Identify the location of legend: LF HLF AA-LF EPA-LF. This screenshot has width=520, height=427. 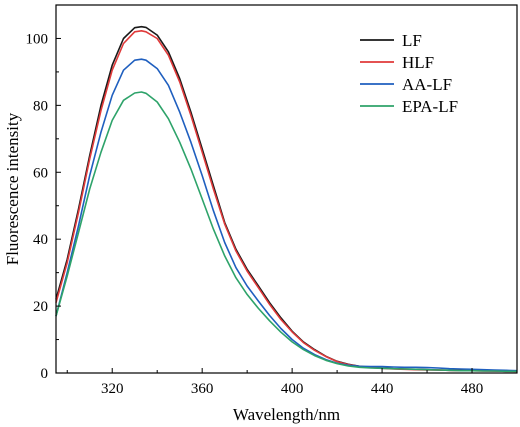
(409, 73).